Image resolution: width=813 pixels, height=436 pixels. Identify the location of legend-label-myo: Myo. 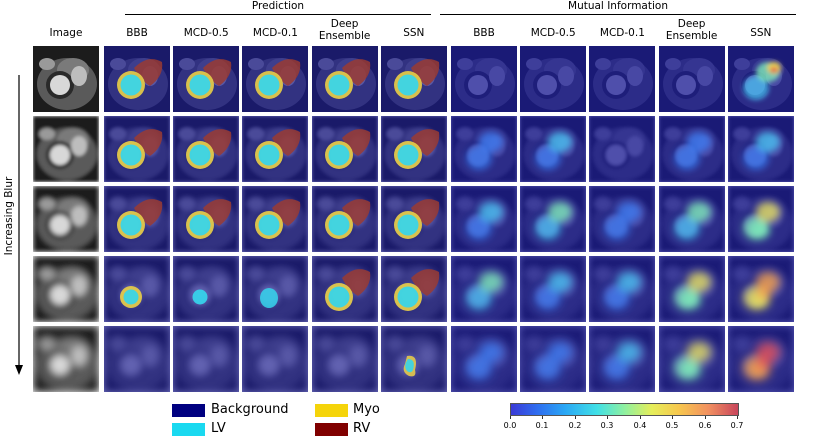
(366, 409).